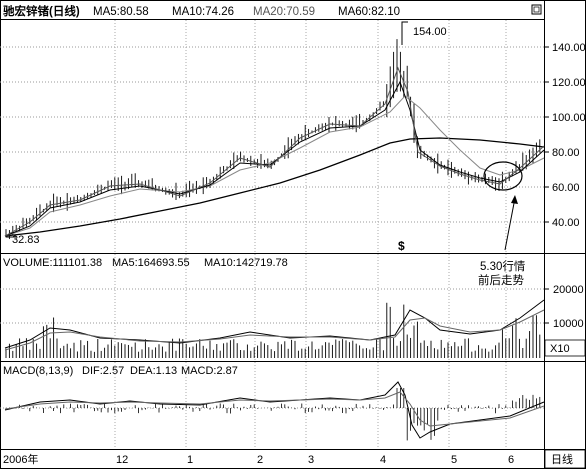  I want to click on macd-readout: MACD(8,13,9), so click(38, 371).